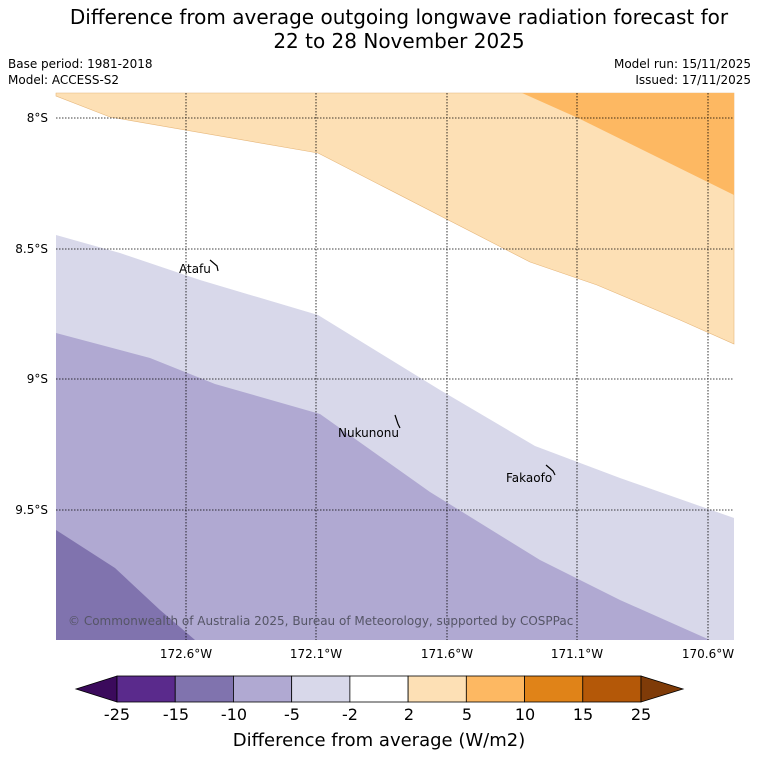 This screenshot has height=781, width=758. I want to click on colorbar-label: Difference from average (W/m2), so click(379, 740).